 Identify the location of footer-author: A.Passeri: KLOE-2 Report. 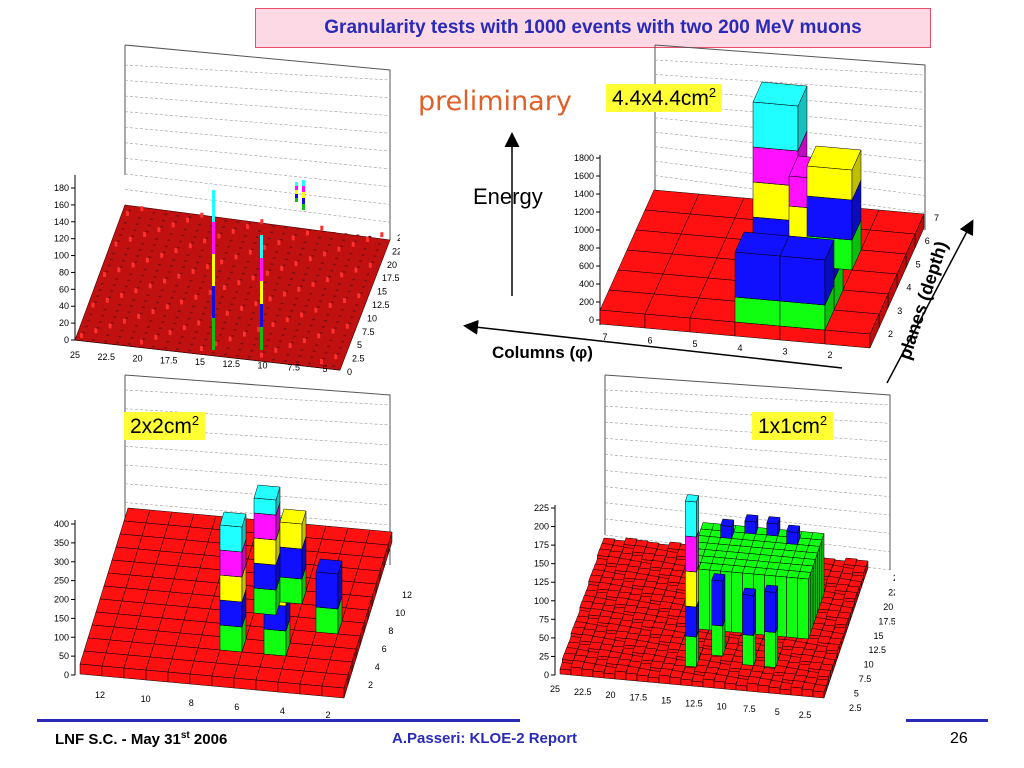
(485, 738).